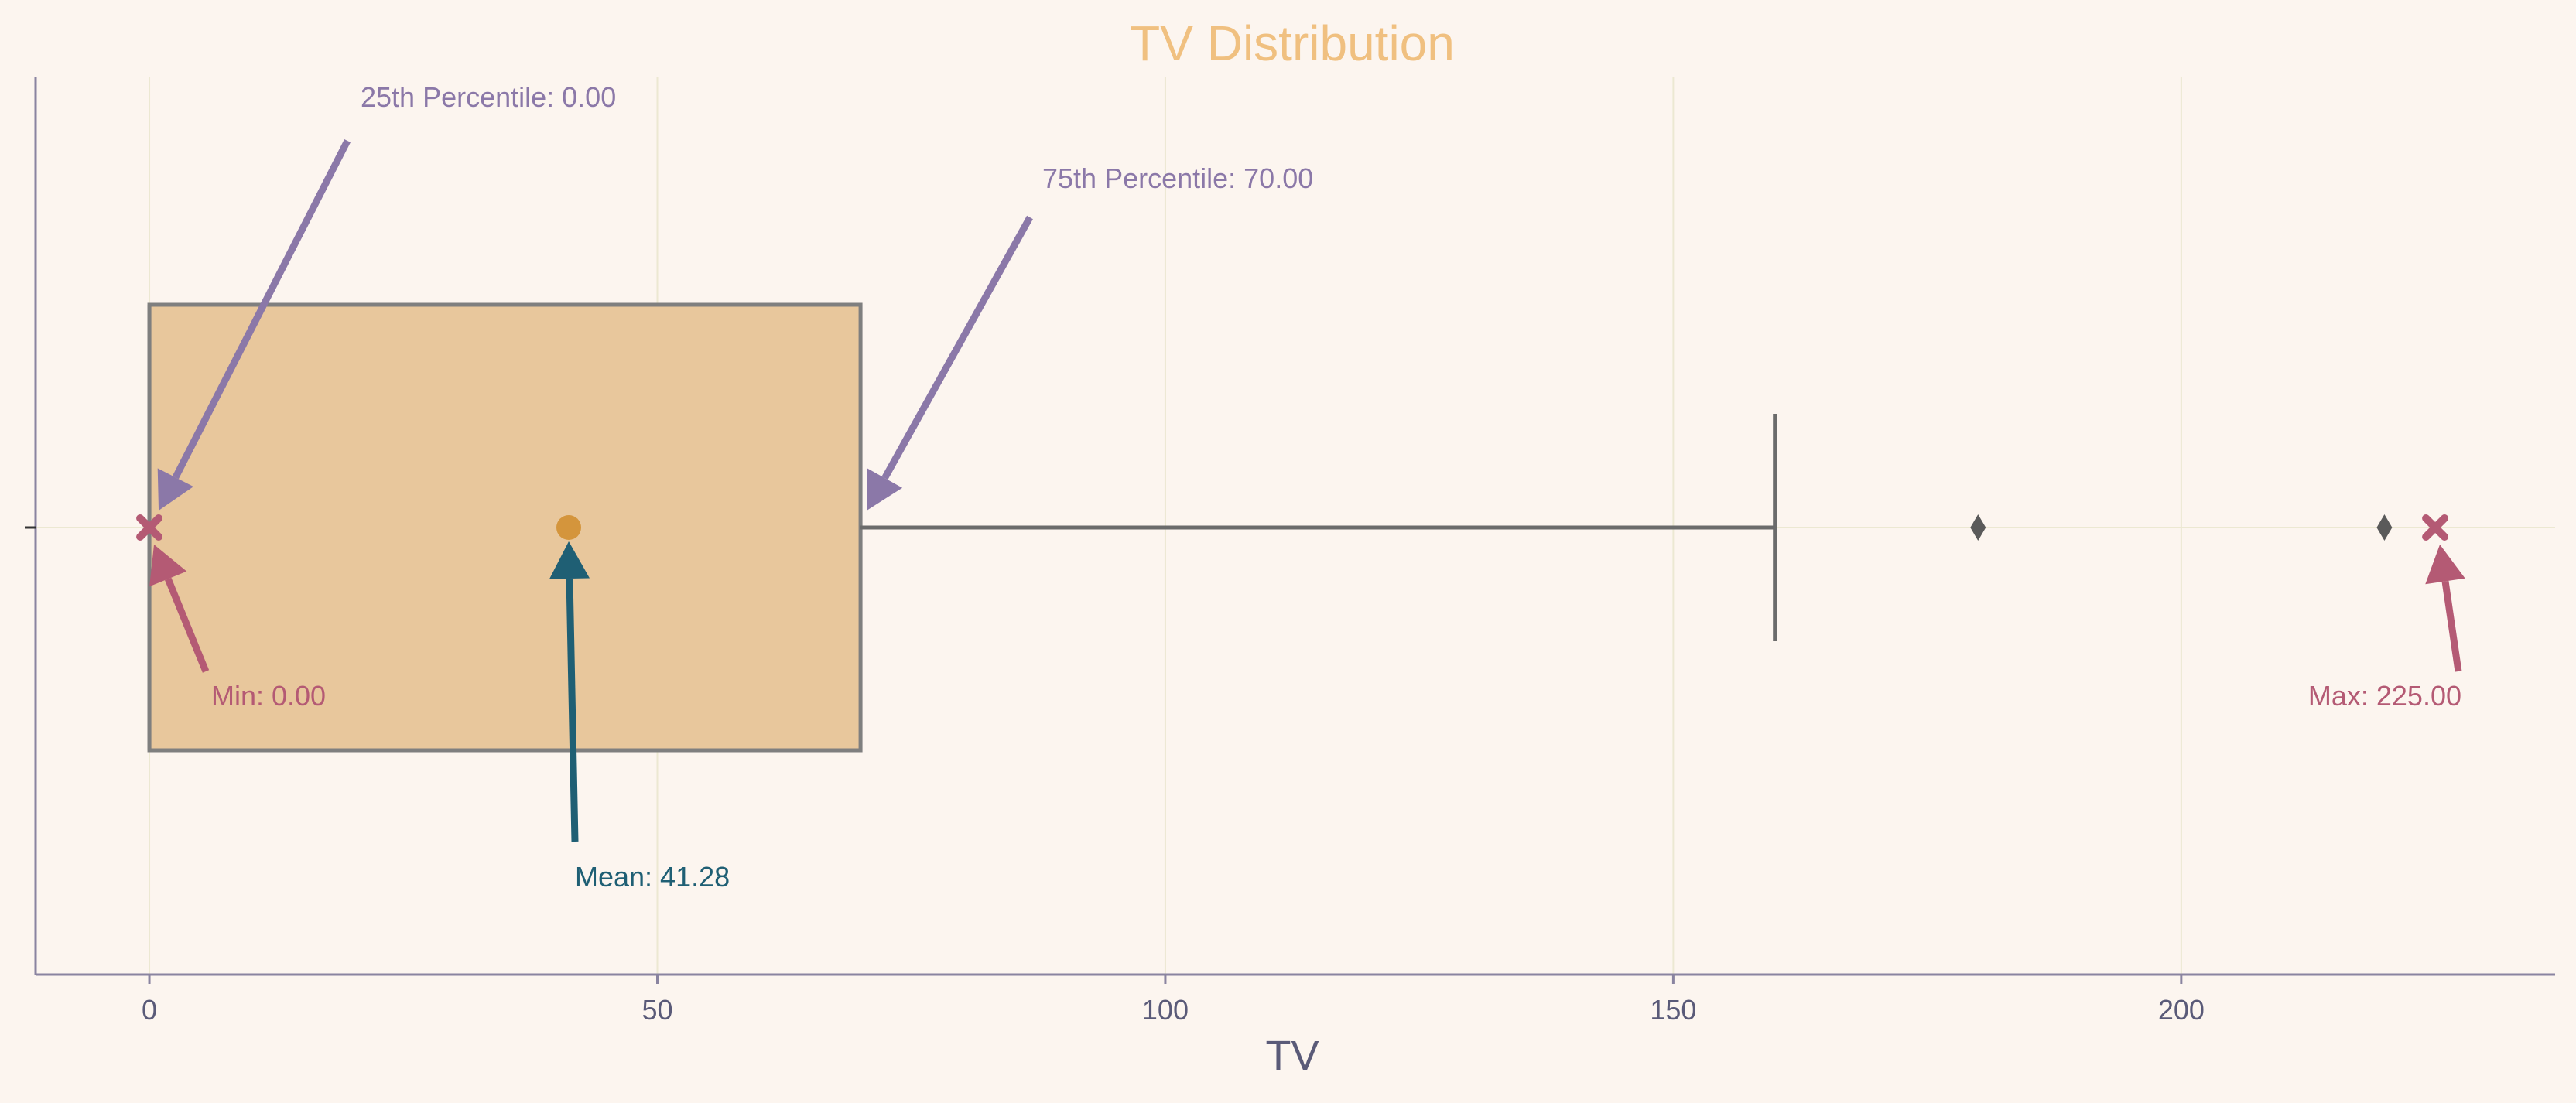 This screenshot has height=1103, width=2576. I want to click on annotation-arrow-max-shaft, so click(2452, 626).